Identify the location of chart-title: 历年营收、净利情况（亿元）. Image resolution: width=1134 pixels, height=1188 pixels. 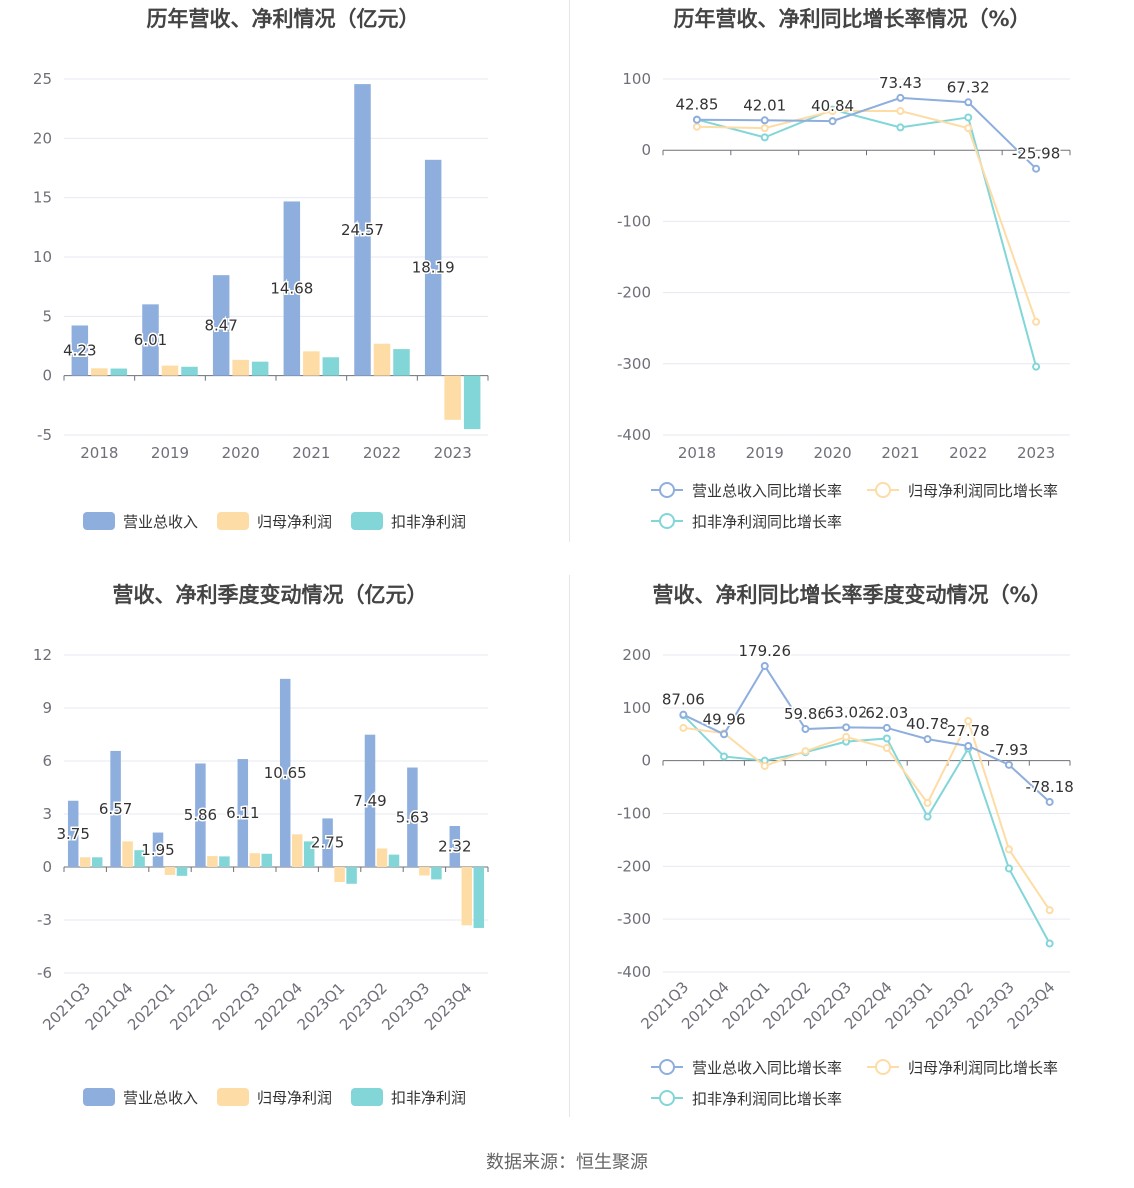
(283, 19).